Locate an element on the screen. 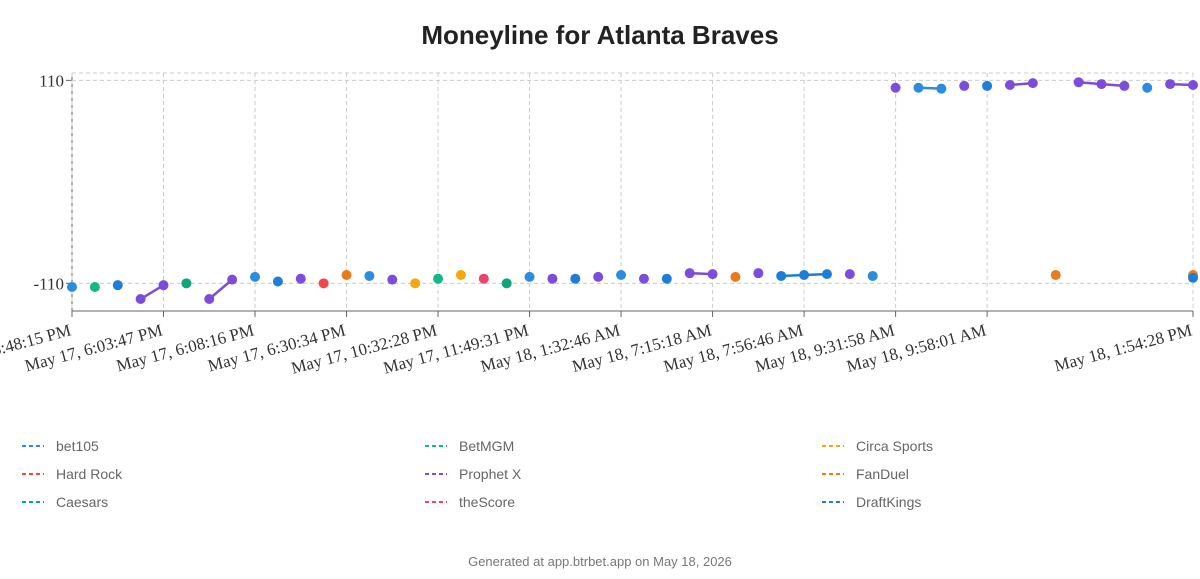  legend-label: DraftKings is located at coordinates (888, 502).